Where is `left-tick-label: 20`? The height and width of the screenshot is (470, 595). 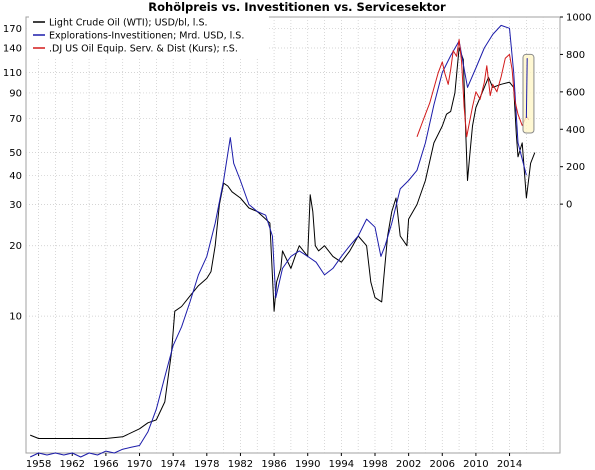 left-tick-label: 20 is located at coordinates (15, 246).